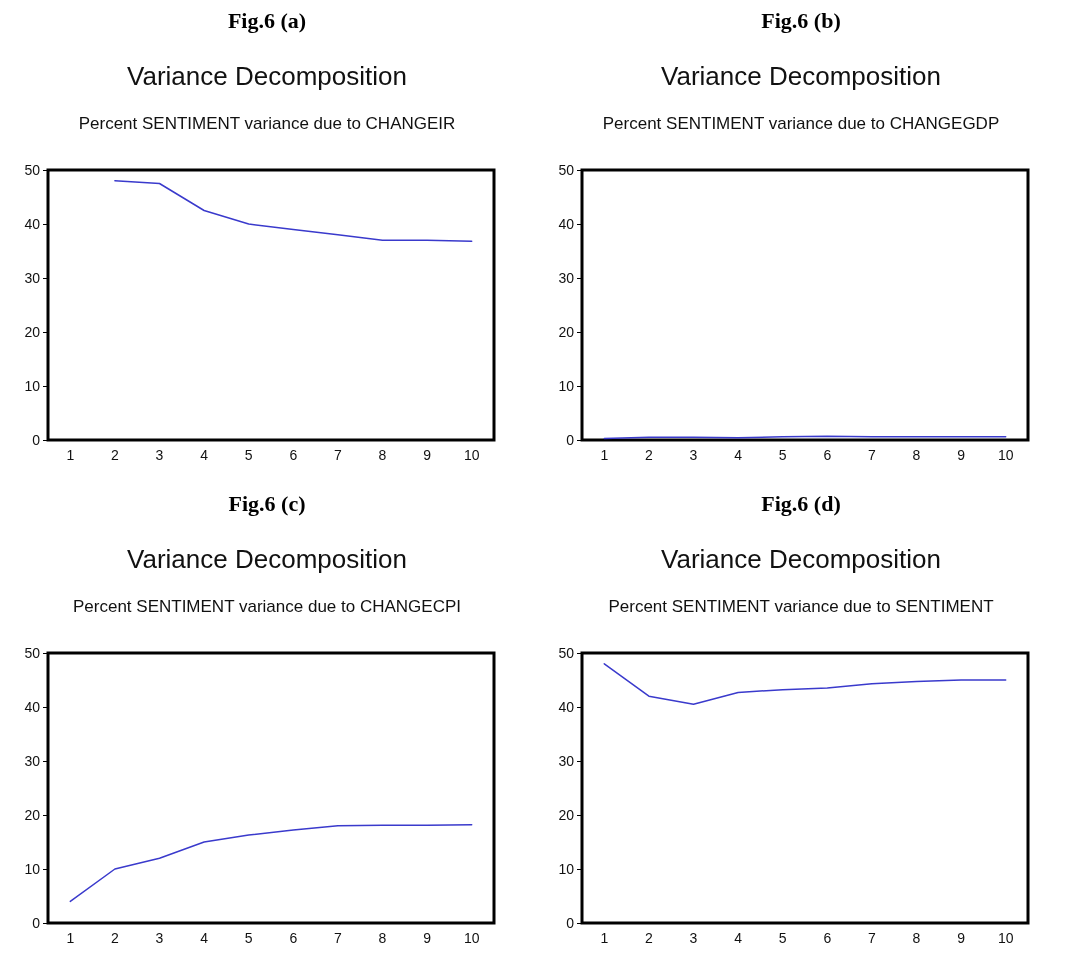 The width and height of the screenshot is (1069, 966). What do you see at coordinates (267, 504) in the screenshot?
I see `caption: Fig.6 (c)` at bounding box center [267, 504].